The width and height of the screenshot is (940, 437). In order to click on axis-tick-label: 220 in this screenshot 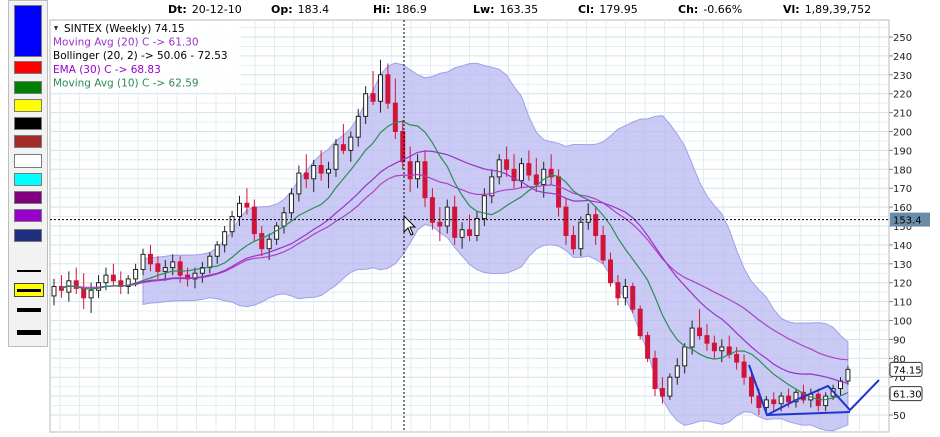, I will do `click(902, 95)`.